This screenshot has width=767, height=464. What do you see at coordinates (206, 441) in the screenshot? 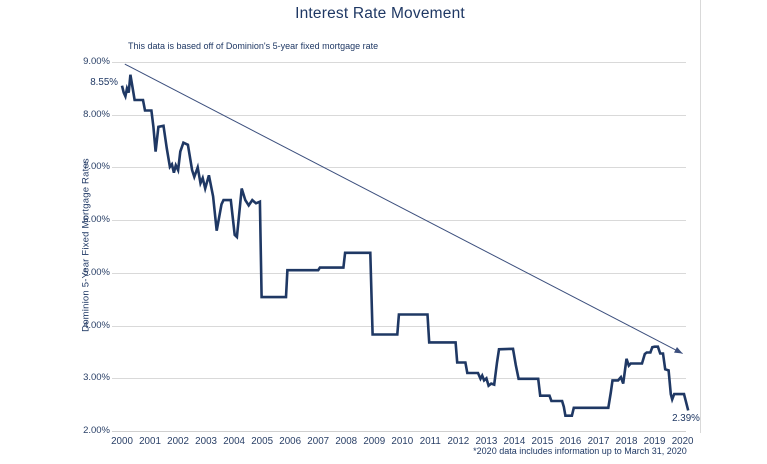
I see `x-tick-label: 2003` at bounding box center [206, 441].